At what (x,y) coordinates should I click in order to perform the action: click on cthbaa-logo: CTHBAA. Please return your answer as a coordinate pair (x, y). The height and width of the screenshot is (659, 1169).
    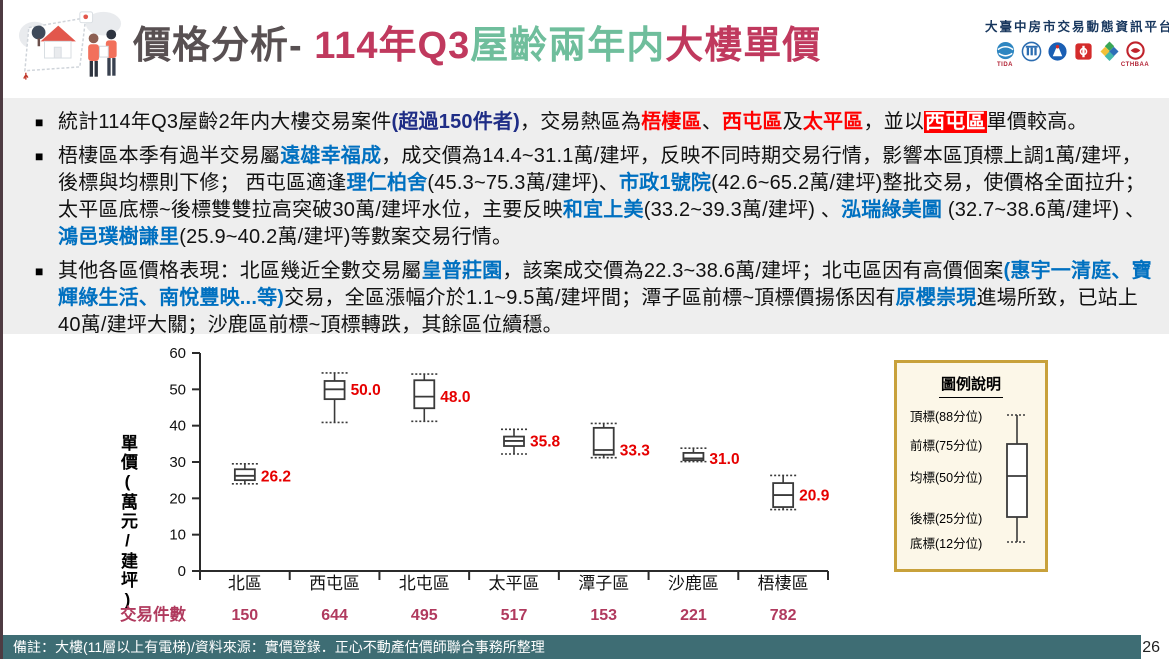
    Looking at the image, I should click on (1135, 55).